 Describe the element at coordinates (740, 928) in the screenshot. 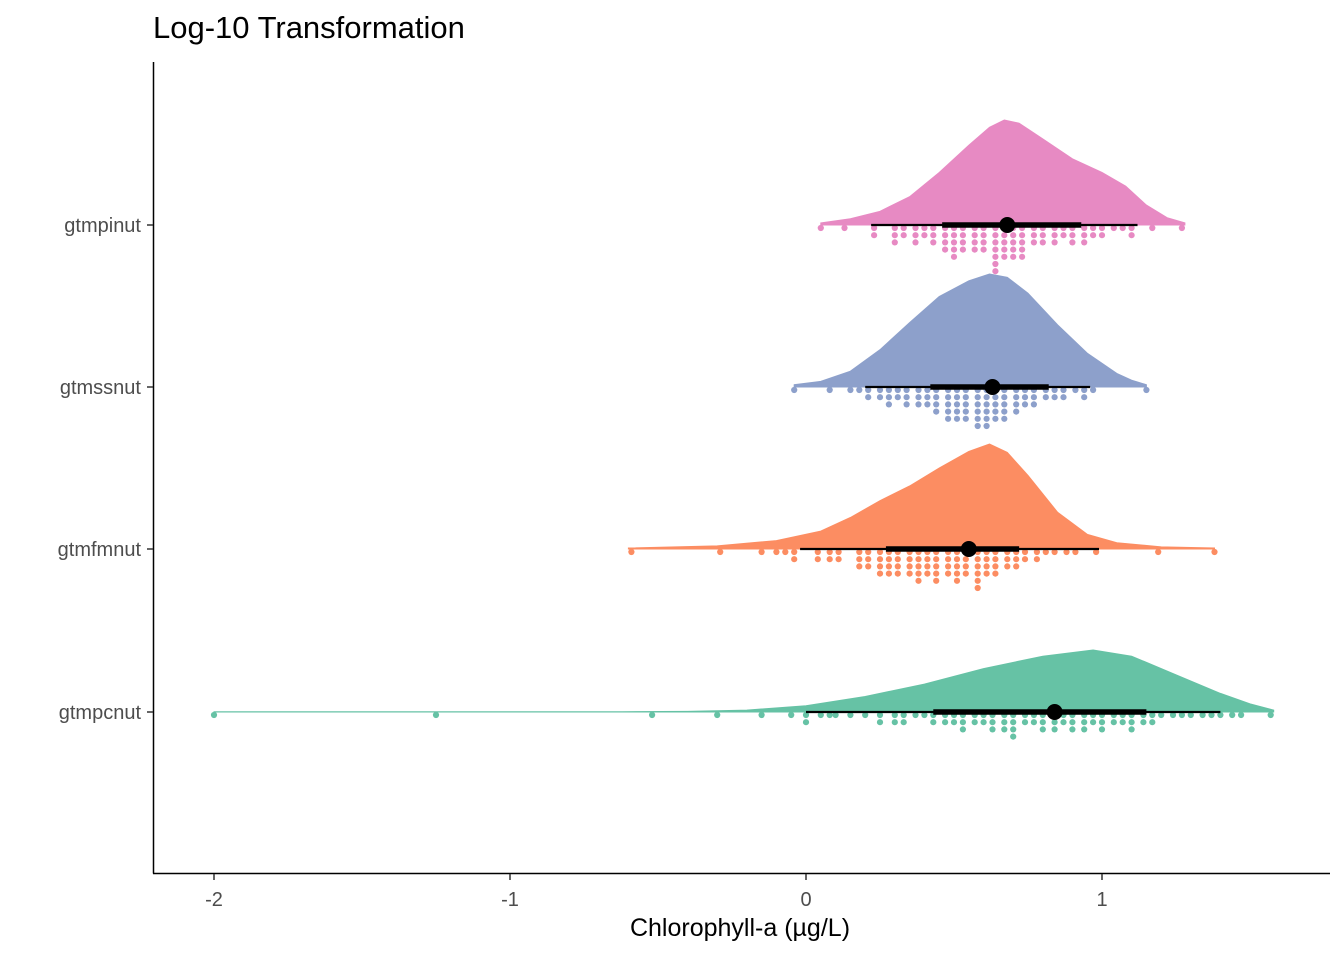

I see `x-axis-label: Chlorophyll-a (µg/L)` at that location.